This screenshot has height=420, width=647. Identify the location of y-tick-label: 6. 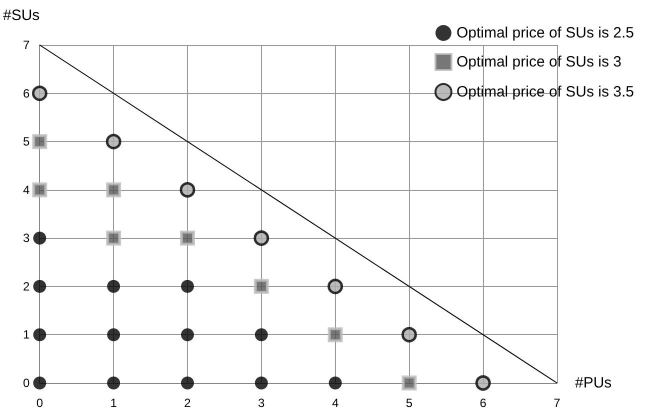
(26, 93).